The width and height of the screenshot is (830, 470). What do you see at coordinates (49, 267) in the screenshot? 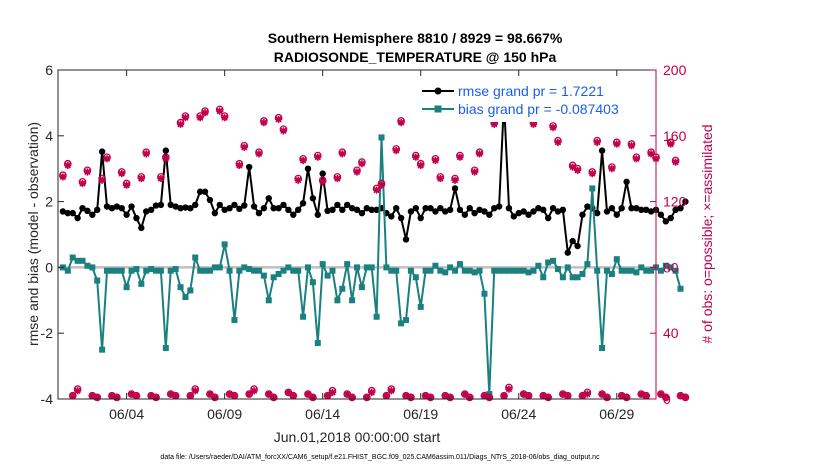
I see `y-tick-label: 0` at bounding box center [49, 267].